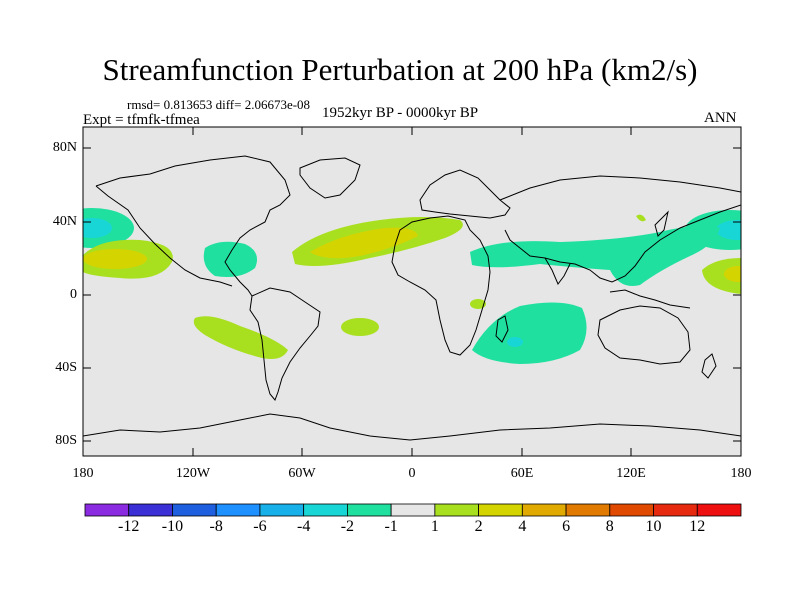 This screenshot has width=800, height=600. What do you see at coordinates (97, 228) in the screenshot?
I see `ne-pacific-negative-core` at bounding box center [97, 228].